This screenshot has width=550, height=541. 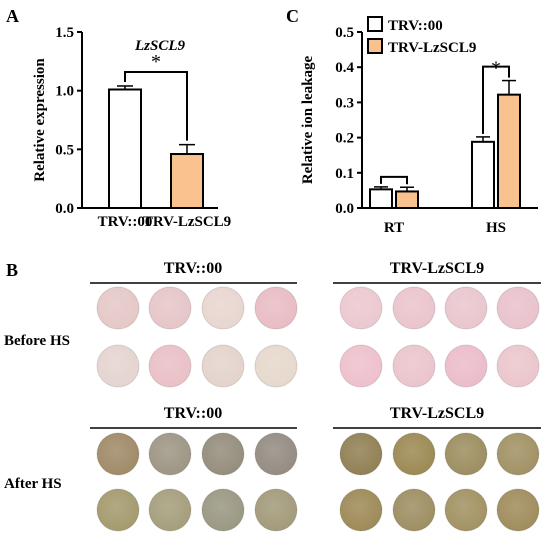 I want to click on bar-trv-lzscl9, so click(x=187, y=181).